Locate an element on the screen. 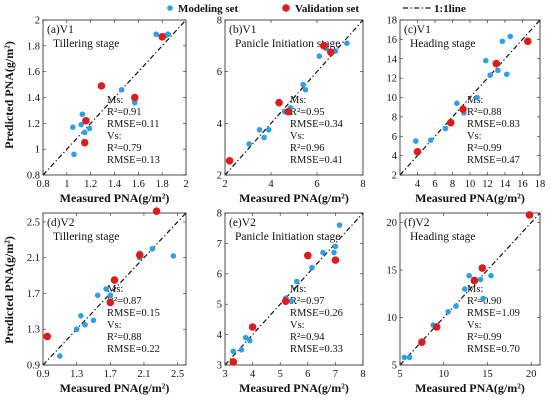 Image resolution: width=550 pixels, height=402 pixels. y-tick-label: 1.4 is located at coordinates (34, 98).